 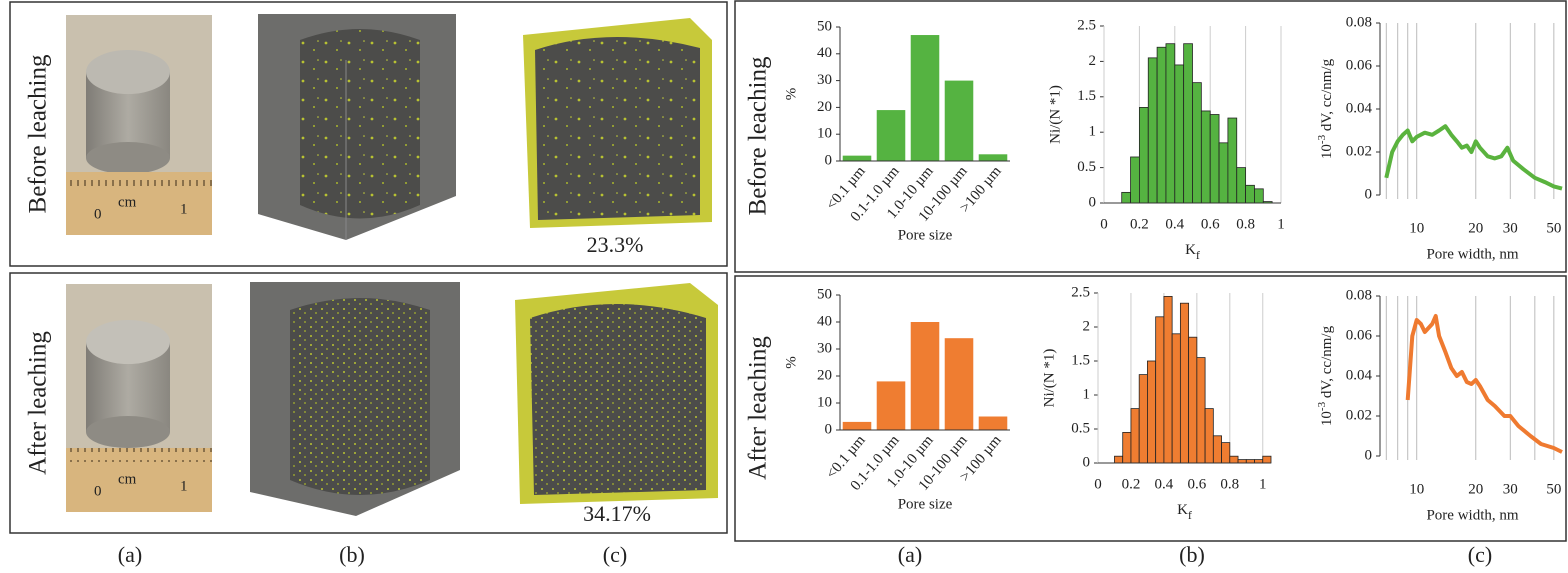 What do you see at coordinates (791, 94) in the screenshot?
I see `y-axis-title: %` at bounding box center [791, 94].